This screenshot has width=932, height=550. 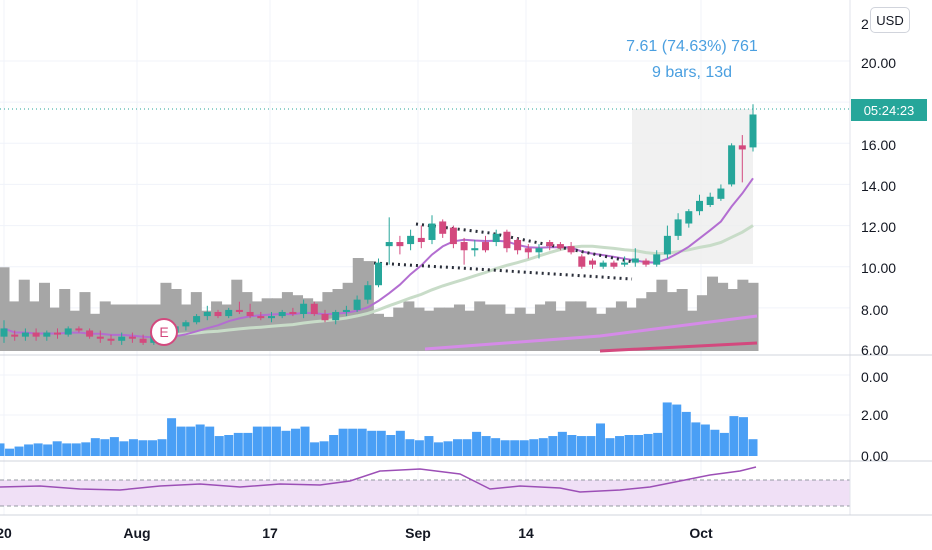 What do you see at coordinates (6, 533) in the screenshot?
I see `time-label: 20` at bounding box center [6, 533].